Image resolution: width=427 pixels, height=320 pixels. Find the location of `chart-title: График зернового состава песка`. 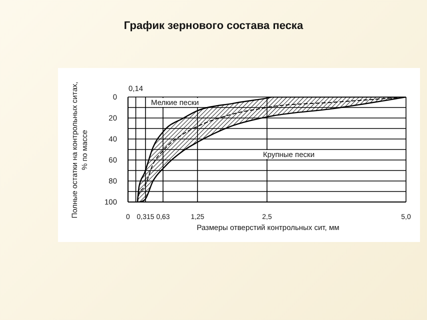

chart-title: График зернового состава песка is located at coordinates (213, 26).